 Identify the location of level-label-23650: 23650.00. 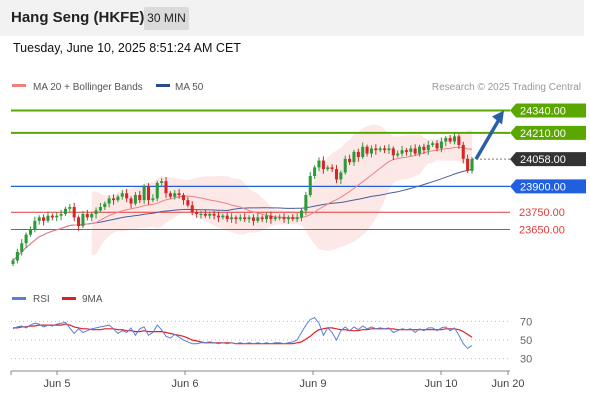
(542, 230).